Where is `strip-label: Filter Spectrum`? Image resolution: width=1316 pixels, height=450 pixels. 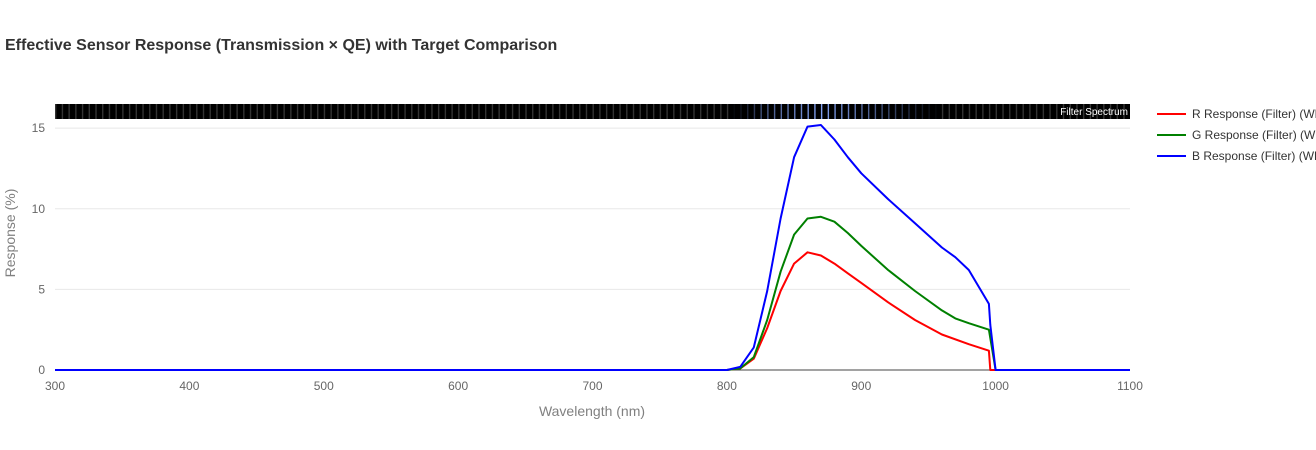
strip-label: Filter Spectrum is located at coordinates (1094, 112).